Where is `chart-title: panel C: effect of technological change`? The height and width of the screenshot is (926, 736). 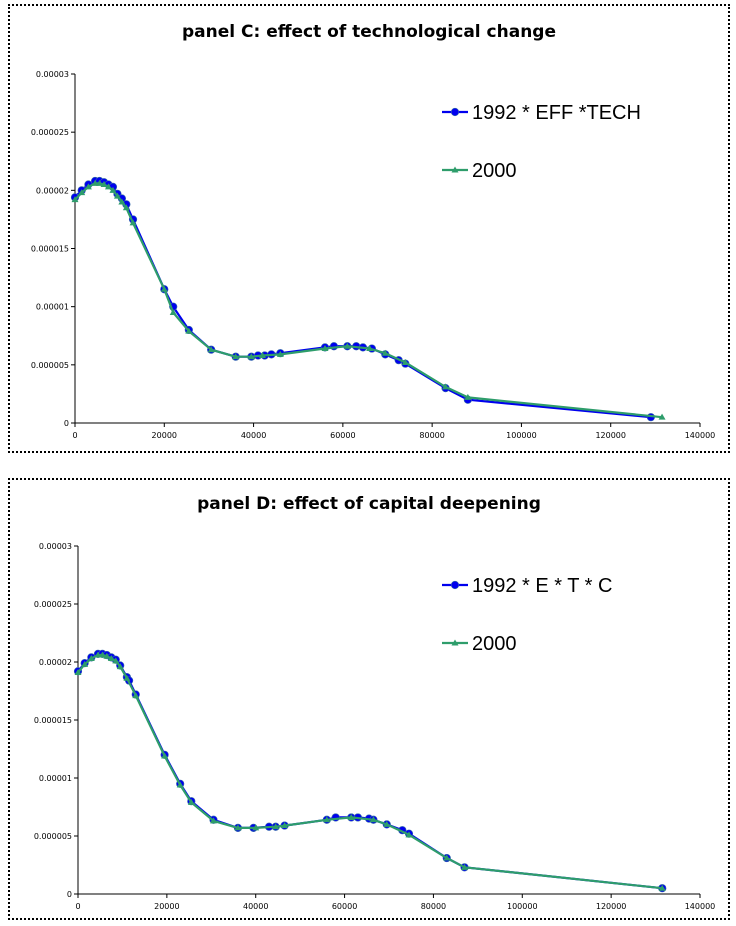 chart-title: panel C: effect of technological change is located at coordinates (369, 32).